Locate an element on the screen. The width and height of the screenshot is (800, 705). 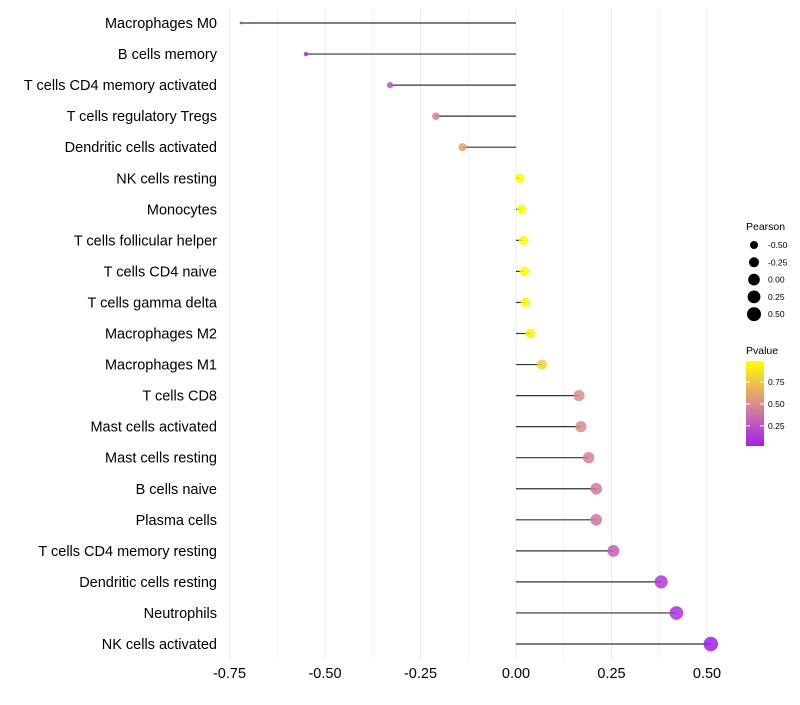
category-label-2: T cells CD4 memory activated is located at coordinates (120, 86).